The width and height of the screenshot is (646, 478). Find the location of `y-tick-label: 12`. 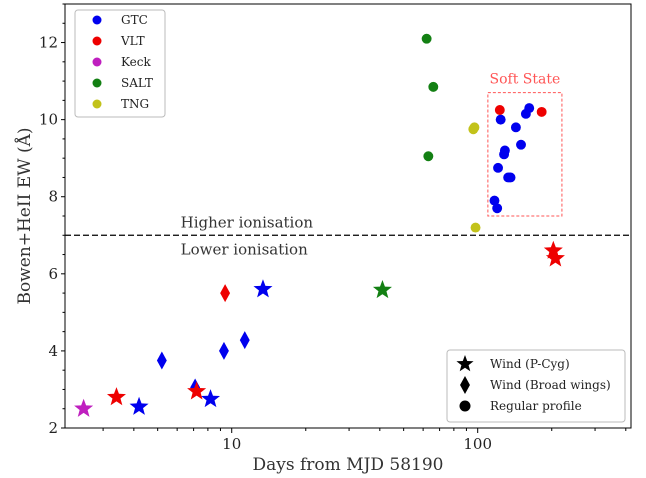

y-tick-label: 12 is located at coordinates (48, 43).